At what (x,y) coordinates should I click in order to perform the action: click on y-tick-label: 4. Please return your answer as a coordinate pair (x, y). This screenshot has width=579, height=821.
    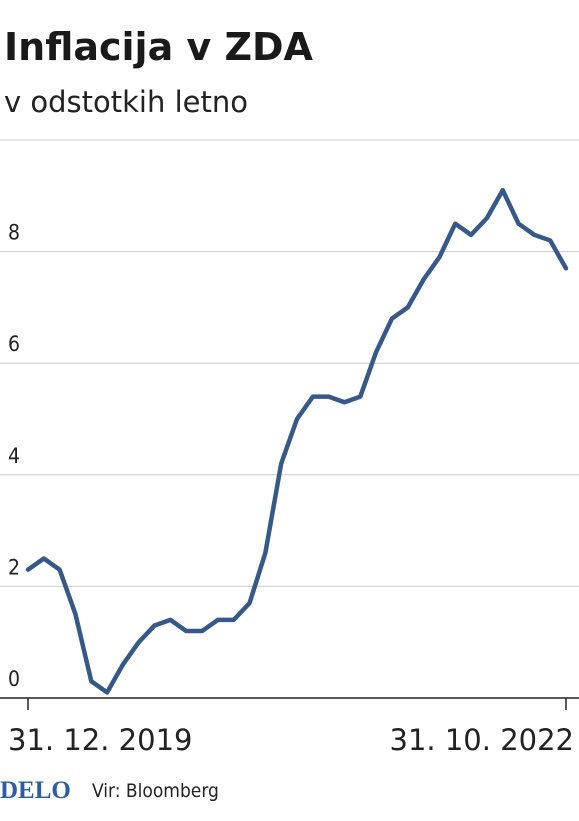
    Looking at the image, I should click on (14, 456).